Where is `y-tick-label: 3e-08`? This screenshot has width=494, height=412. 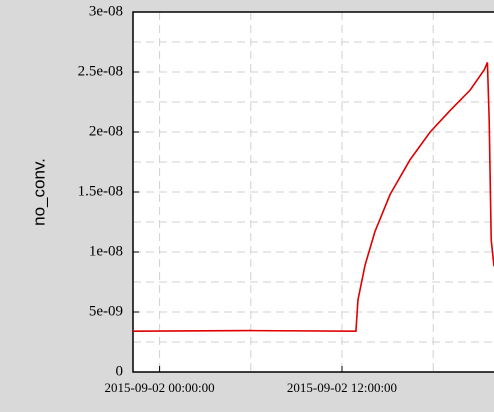
y-tick-label: 3e-08 is located at coordinates (106, 11).